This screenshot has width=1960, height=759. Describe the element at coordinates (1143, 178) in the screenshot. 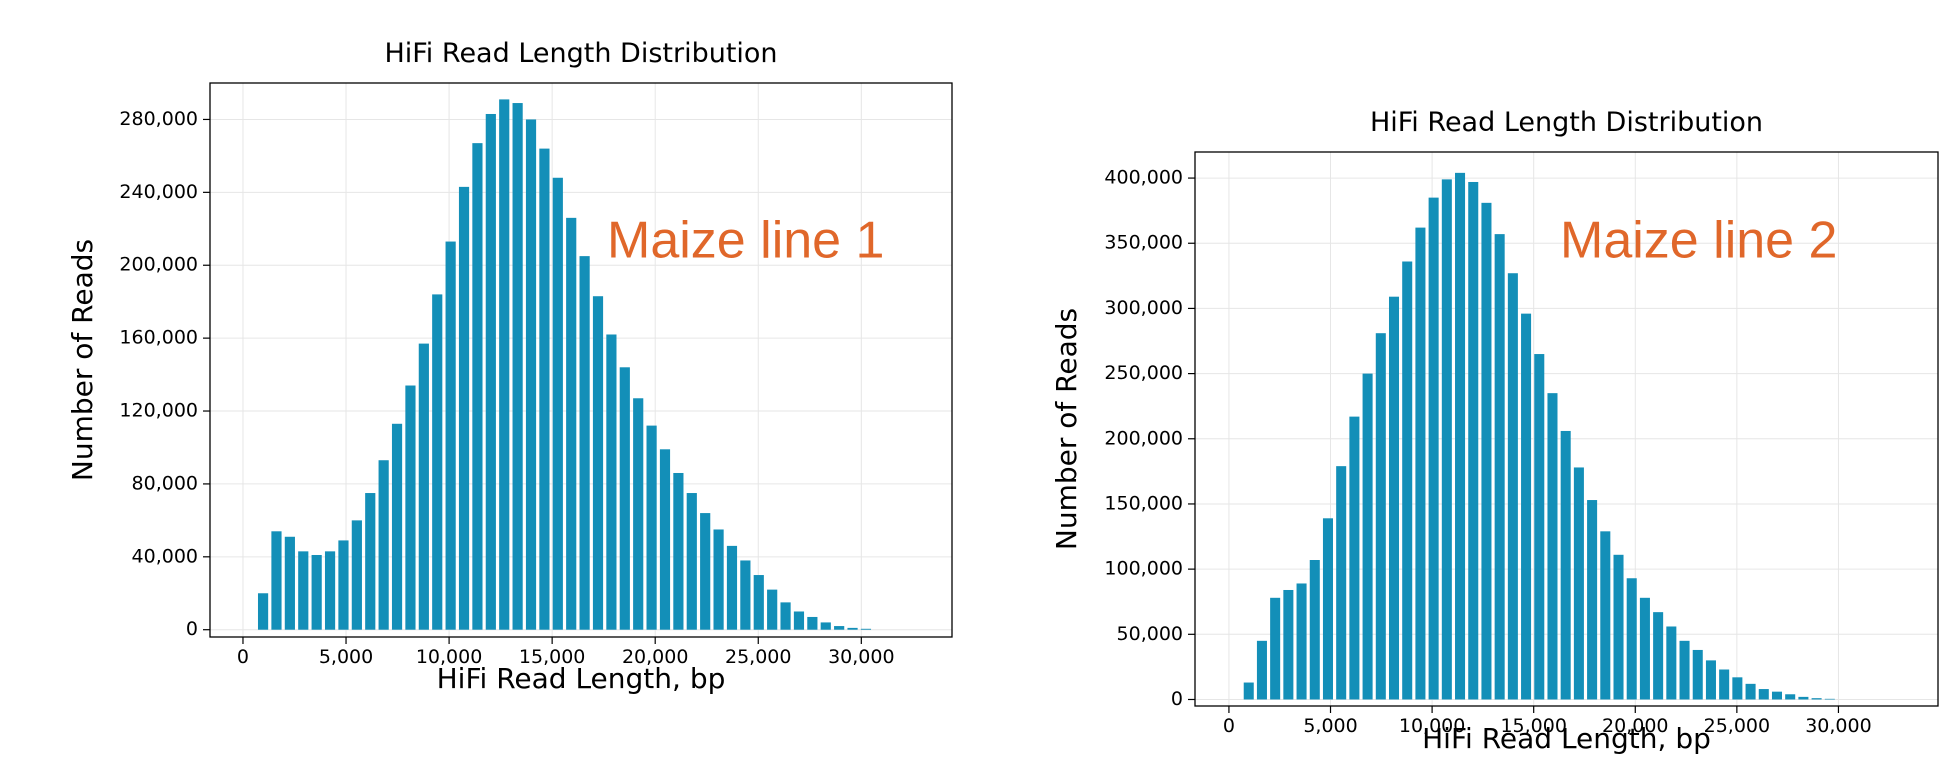

I see `y-tick-label: 400,000` at that location.